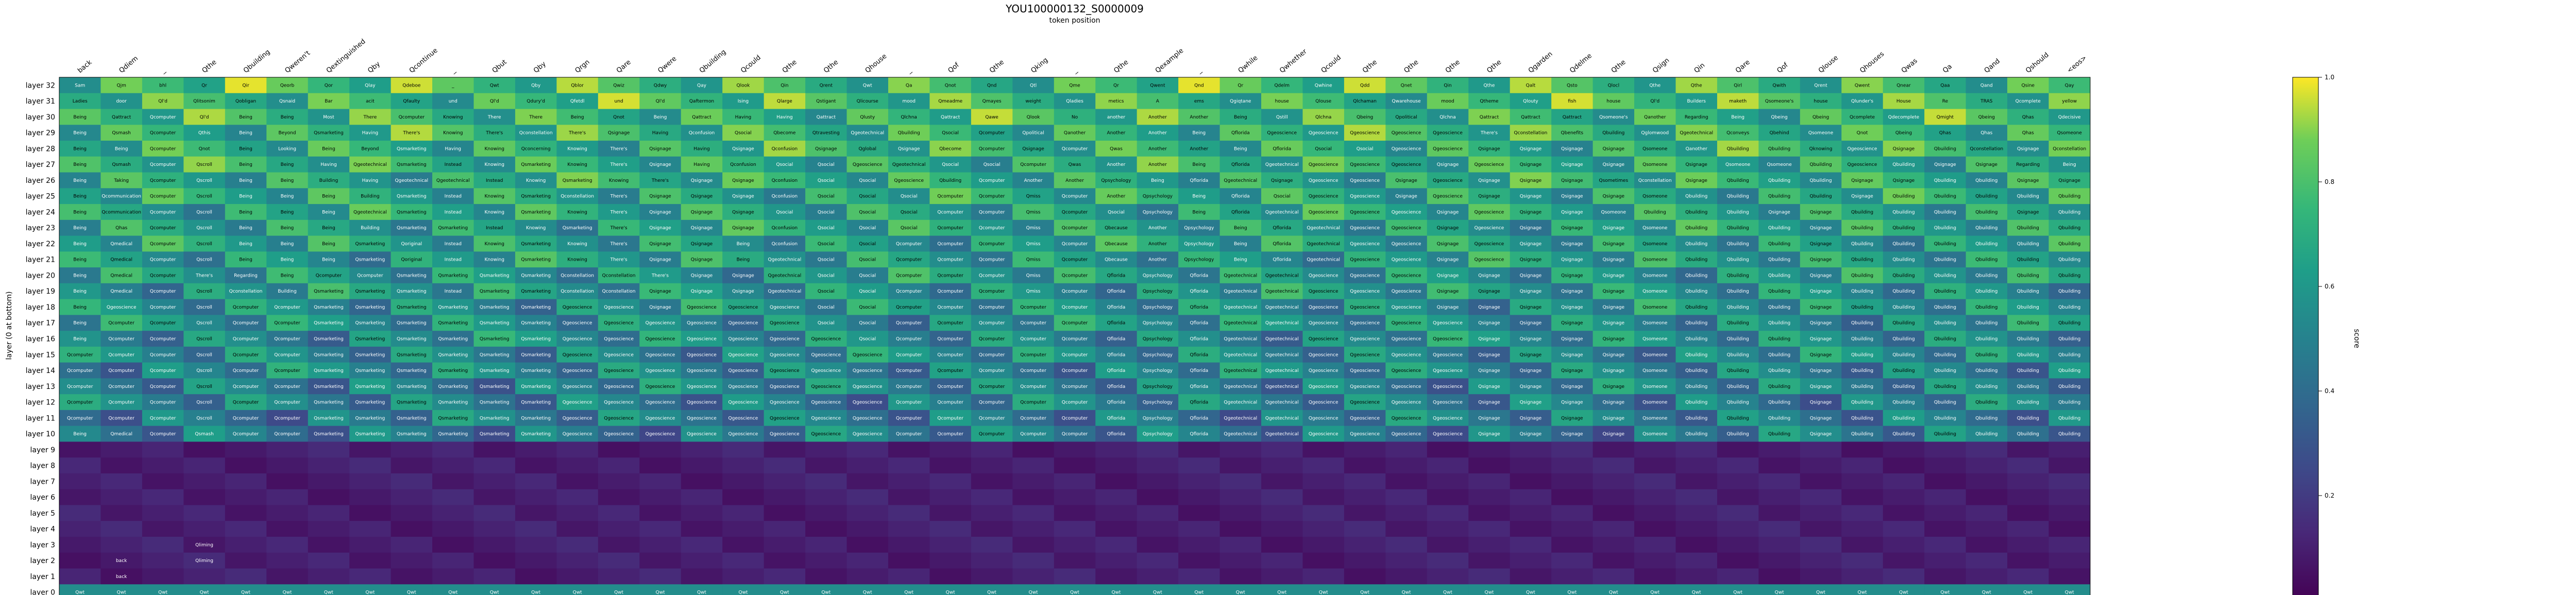  I want to click on cell-label: Qblor, so click(577, 85).